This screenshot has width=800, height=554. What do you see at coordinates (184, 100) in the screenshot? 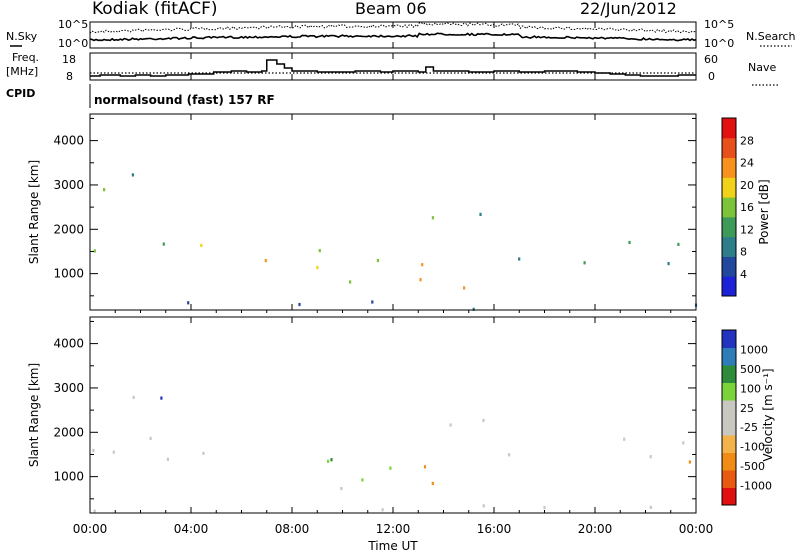
I see `cpid-program: normalsound (fast) 157 RF` at bounding box center [184, 100].